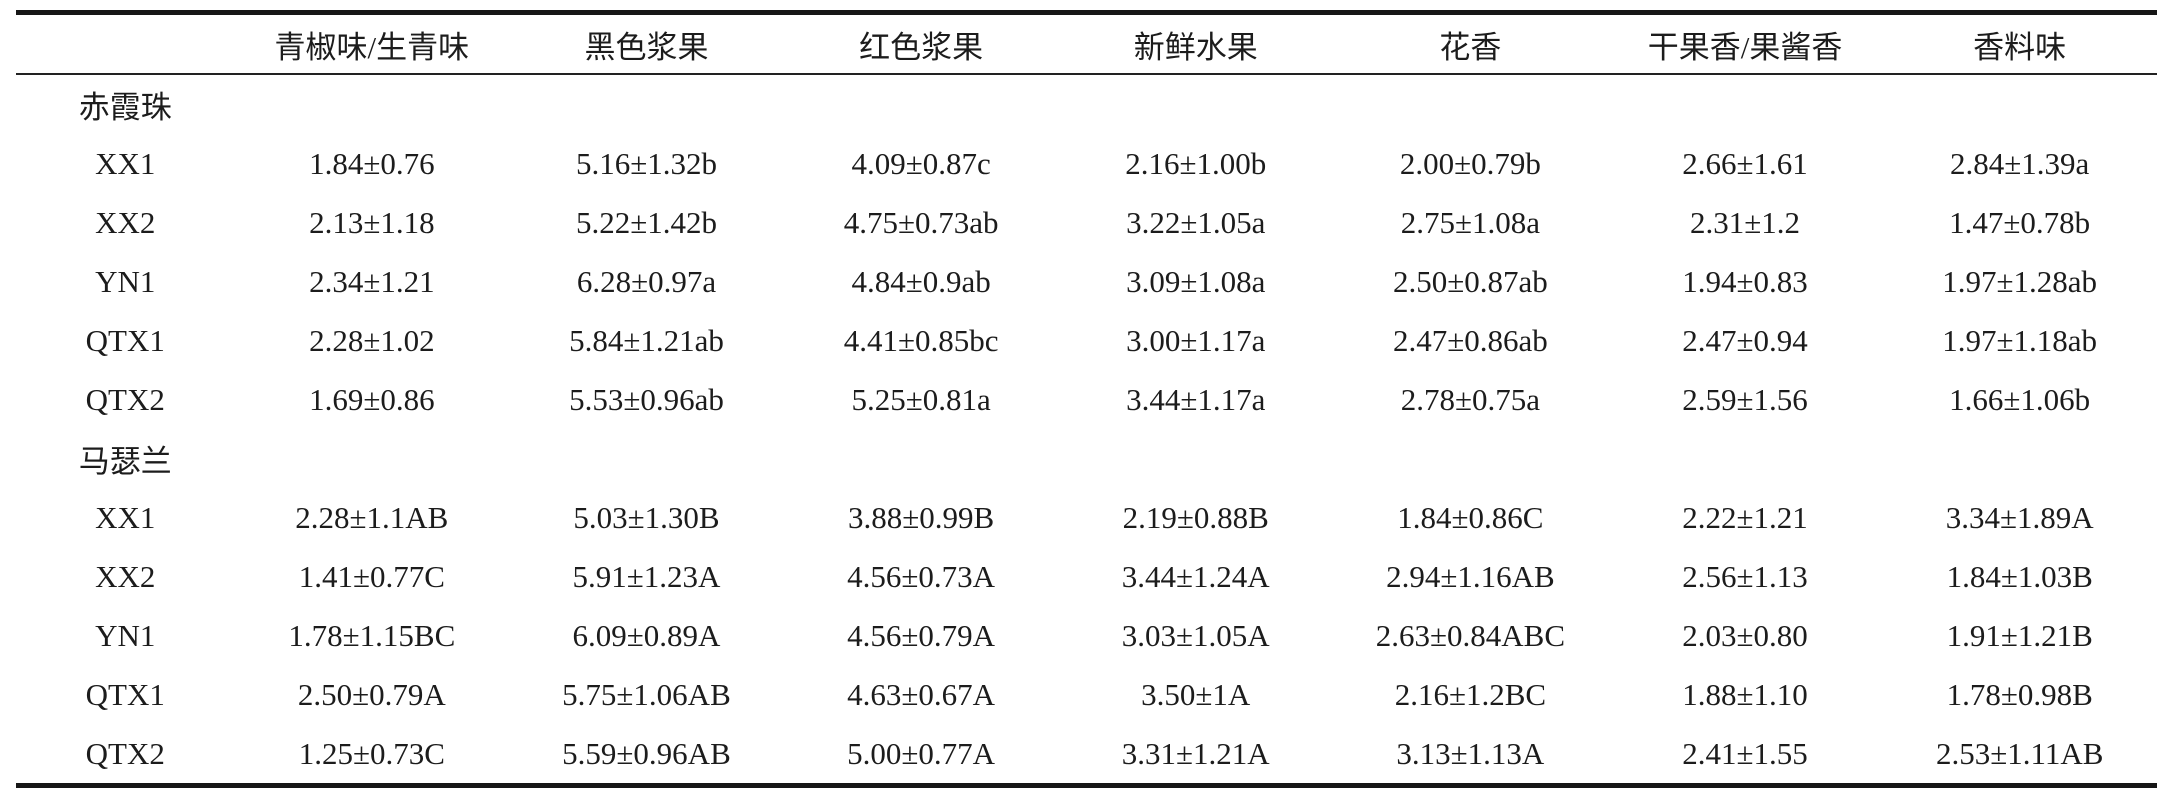 Image resolution: width=2173 pixels, height=793 pixels. What do you see at coordinates (1745, 753) in the screenshot?
I see `value-cell: 2.41±1.55` at bounding box center [1745, 753].